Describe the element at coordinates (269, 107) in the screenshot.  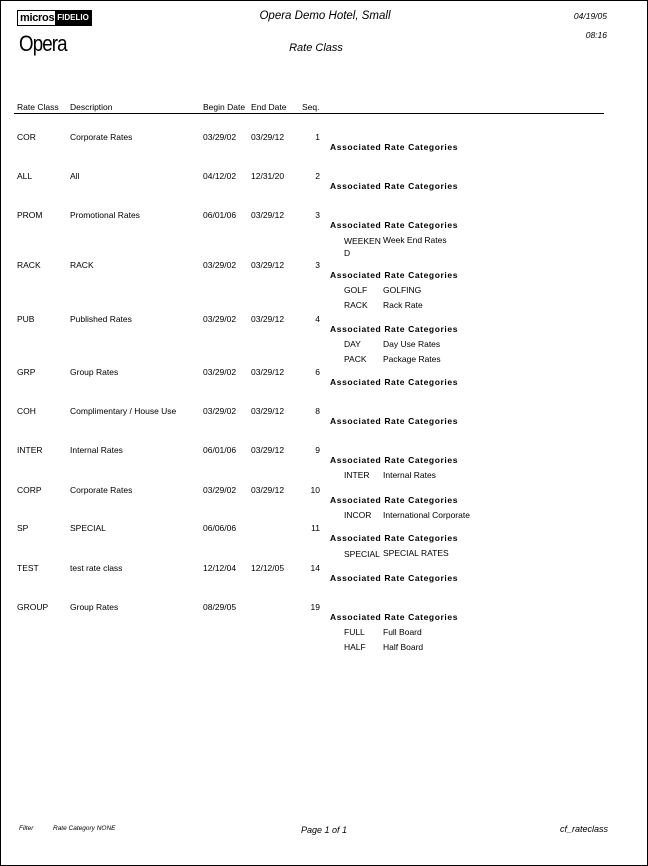
I see `col-end-date: End Date` at that location.